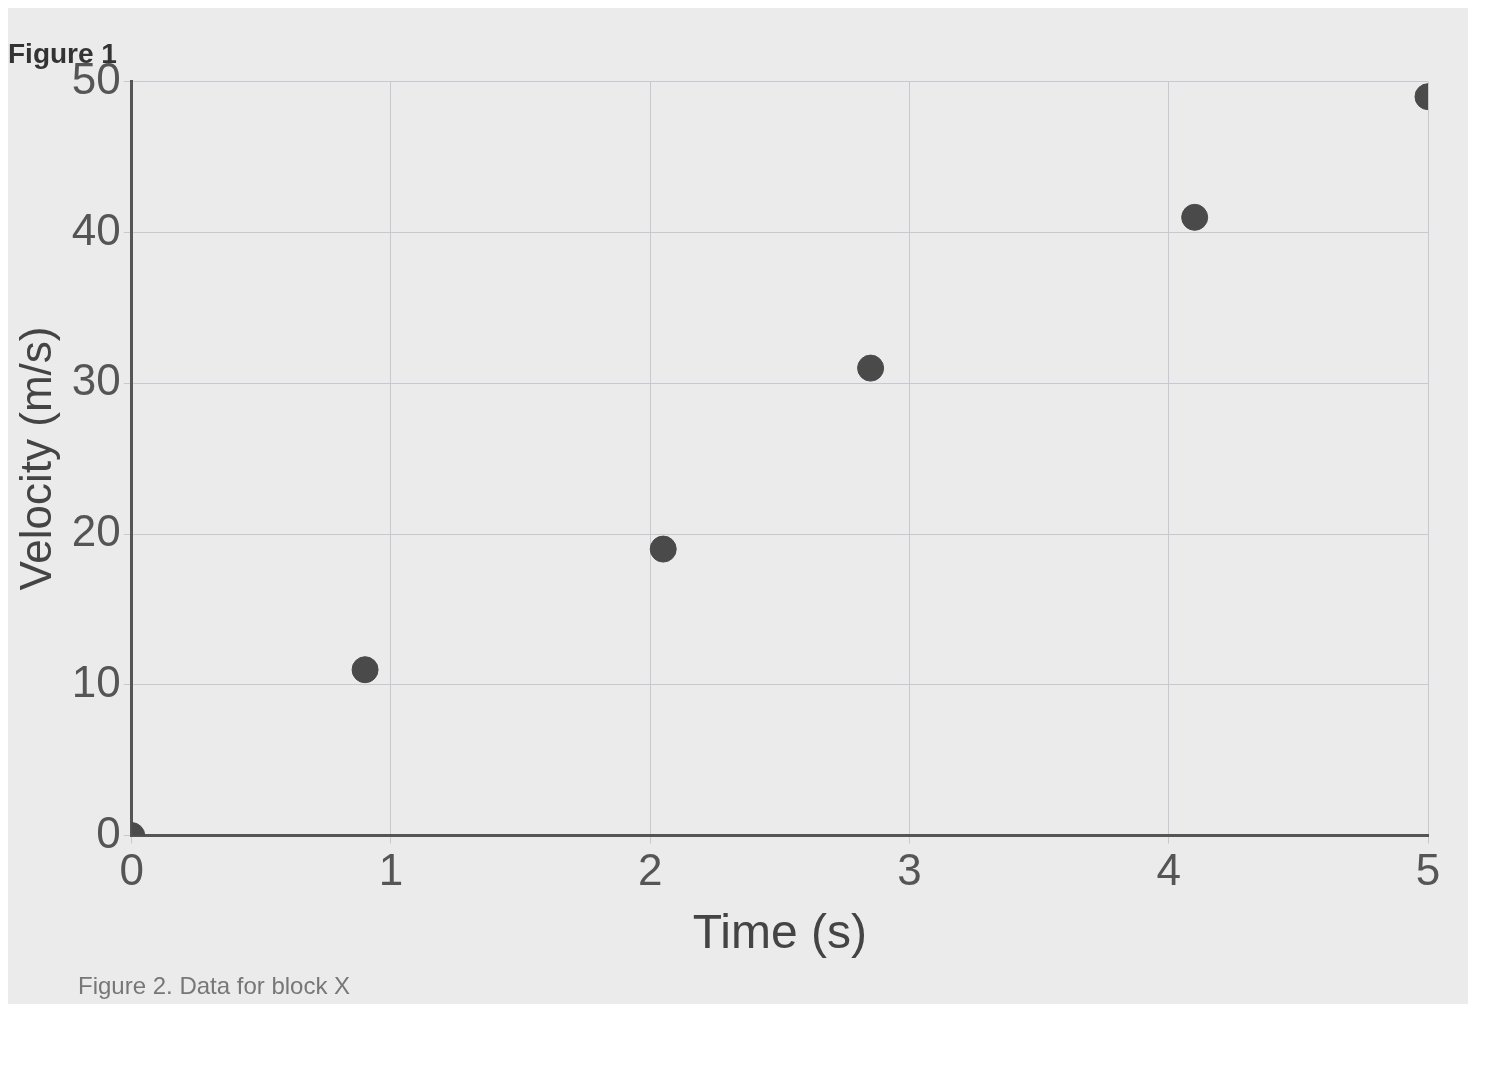  I want to click on y-tick-label: 10, so click(96, 681).